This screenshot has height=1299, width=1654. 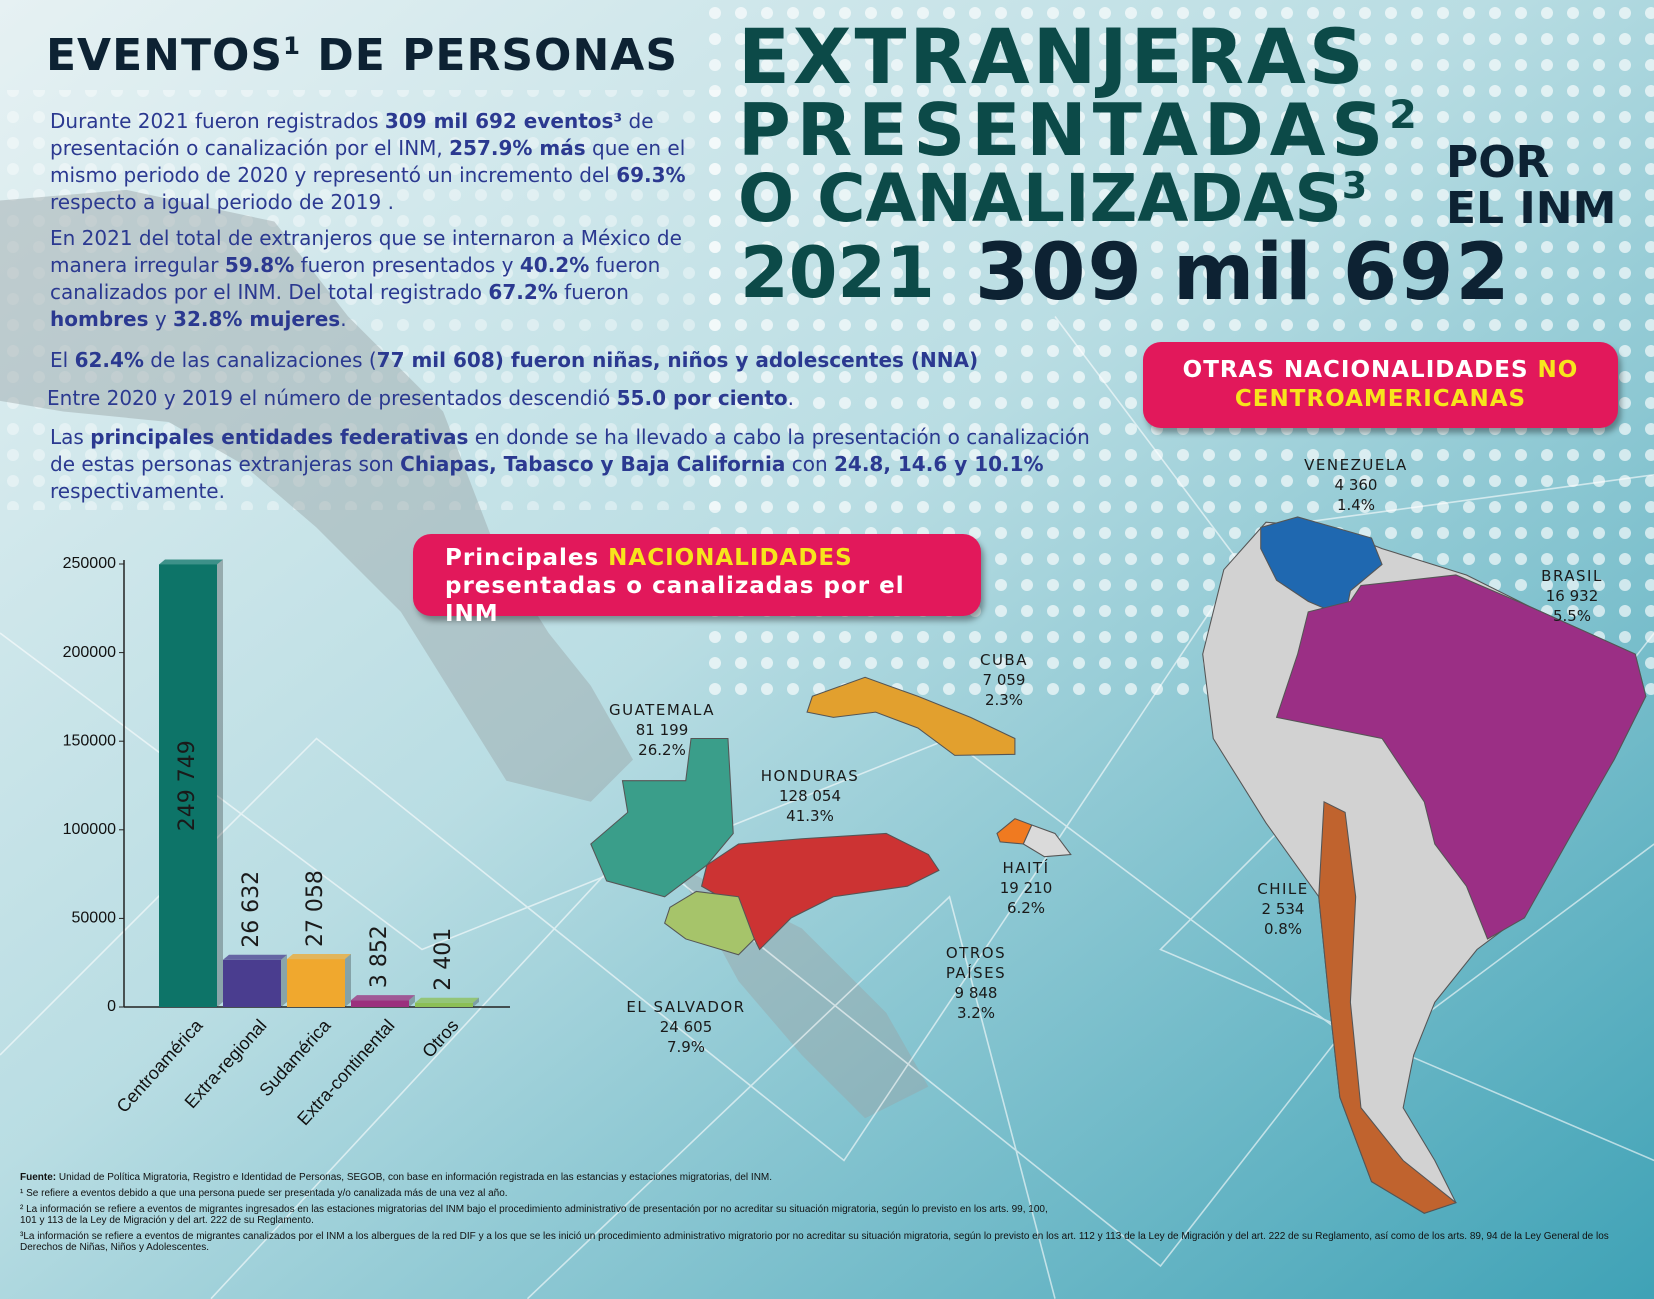 I want to click on country-label: HONDURAS 128 054 41.3%, so click(x=810, y=796).